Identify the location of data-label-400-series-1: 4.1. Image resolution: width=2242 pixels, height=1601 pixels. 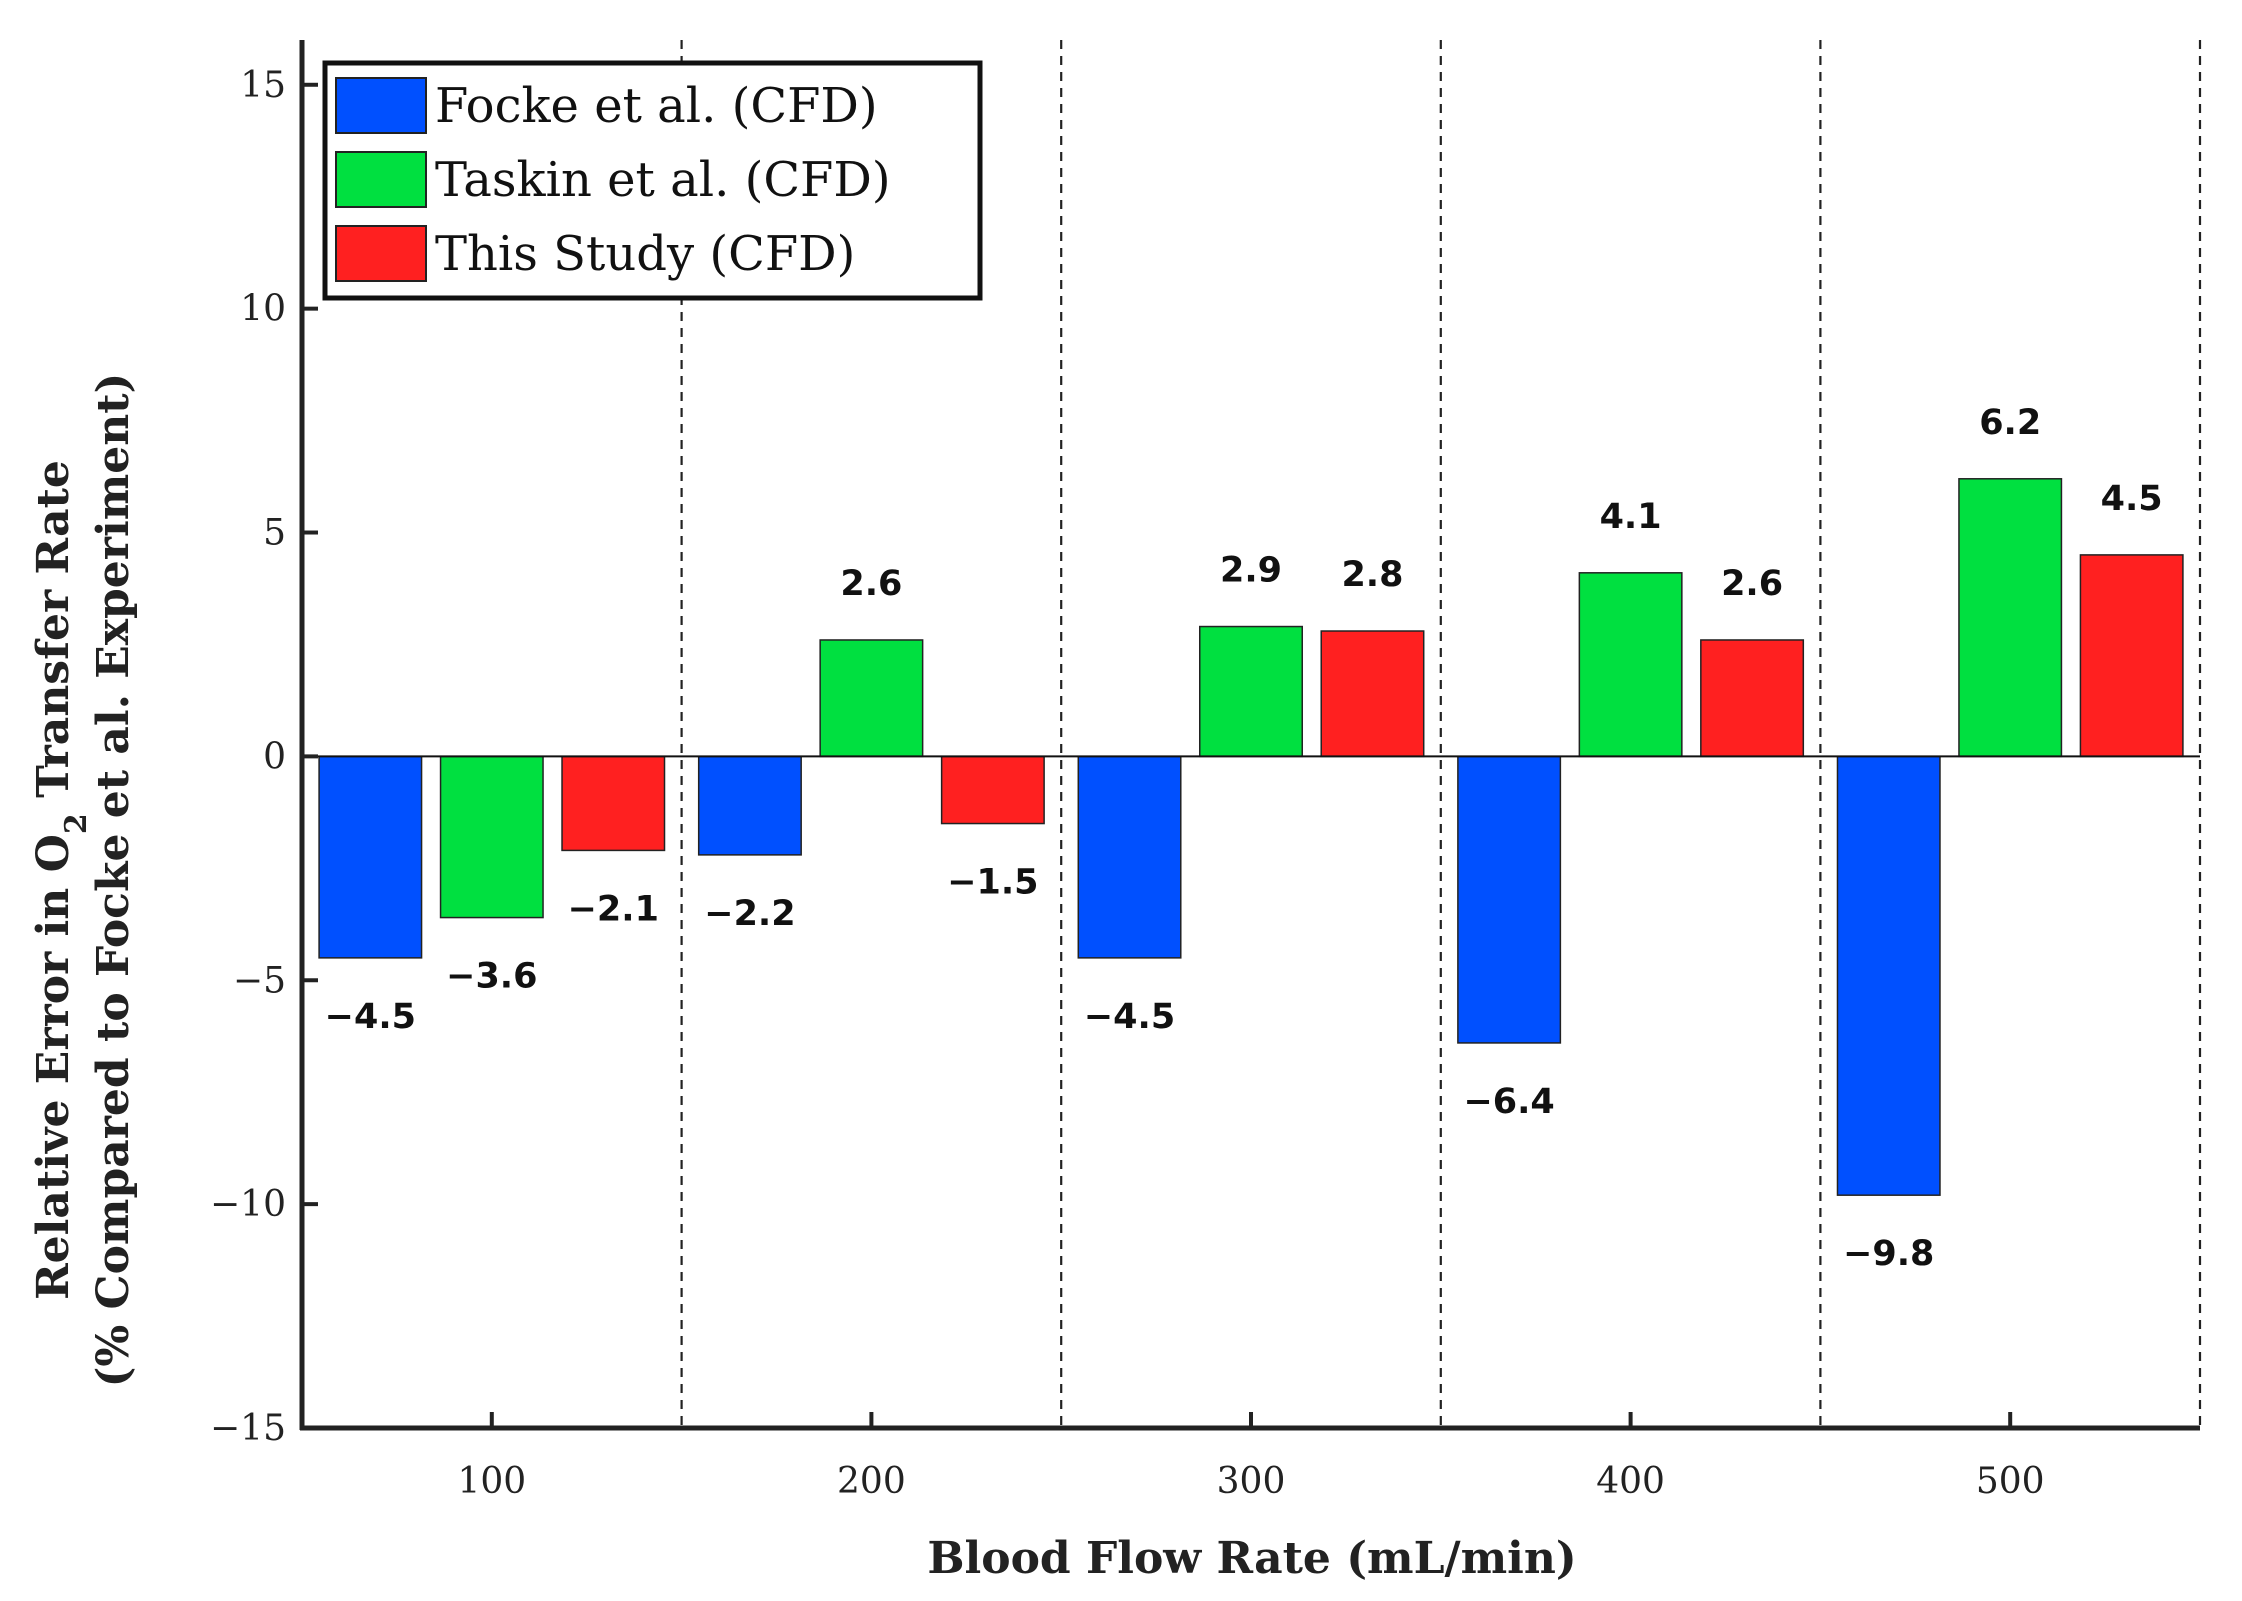
(1631, 517).